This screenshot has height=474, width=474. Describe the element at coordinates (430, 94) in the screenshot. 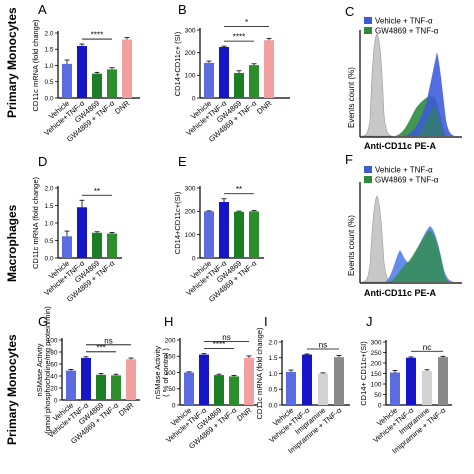

I see `flow-c-blue-histogram` at that location.